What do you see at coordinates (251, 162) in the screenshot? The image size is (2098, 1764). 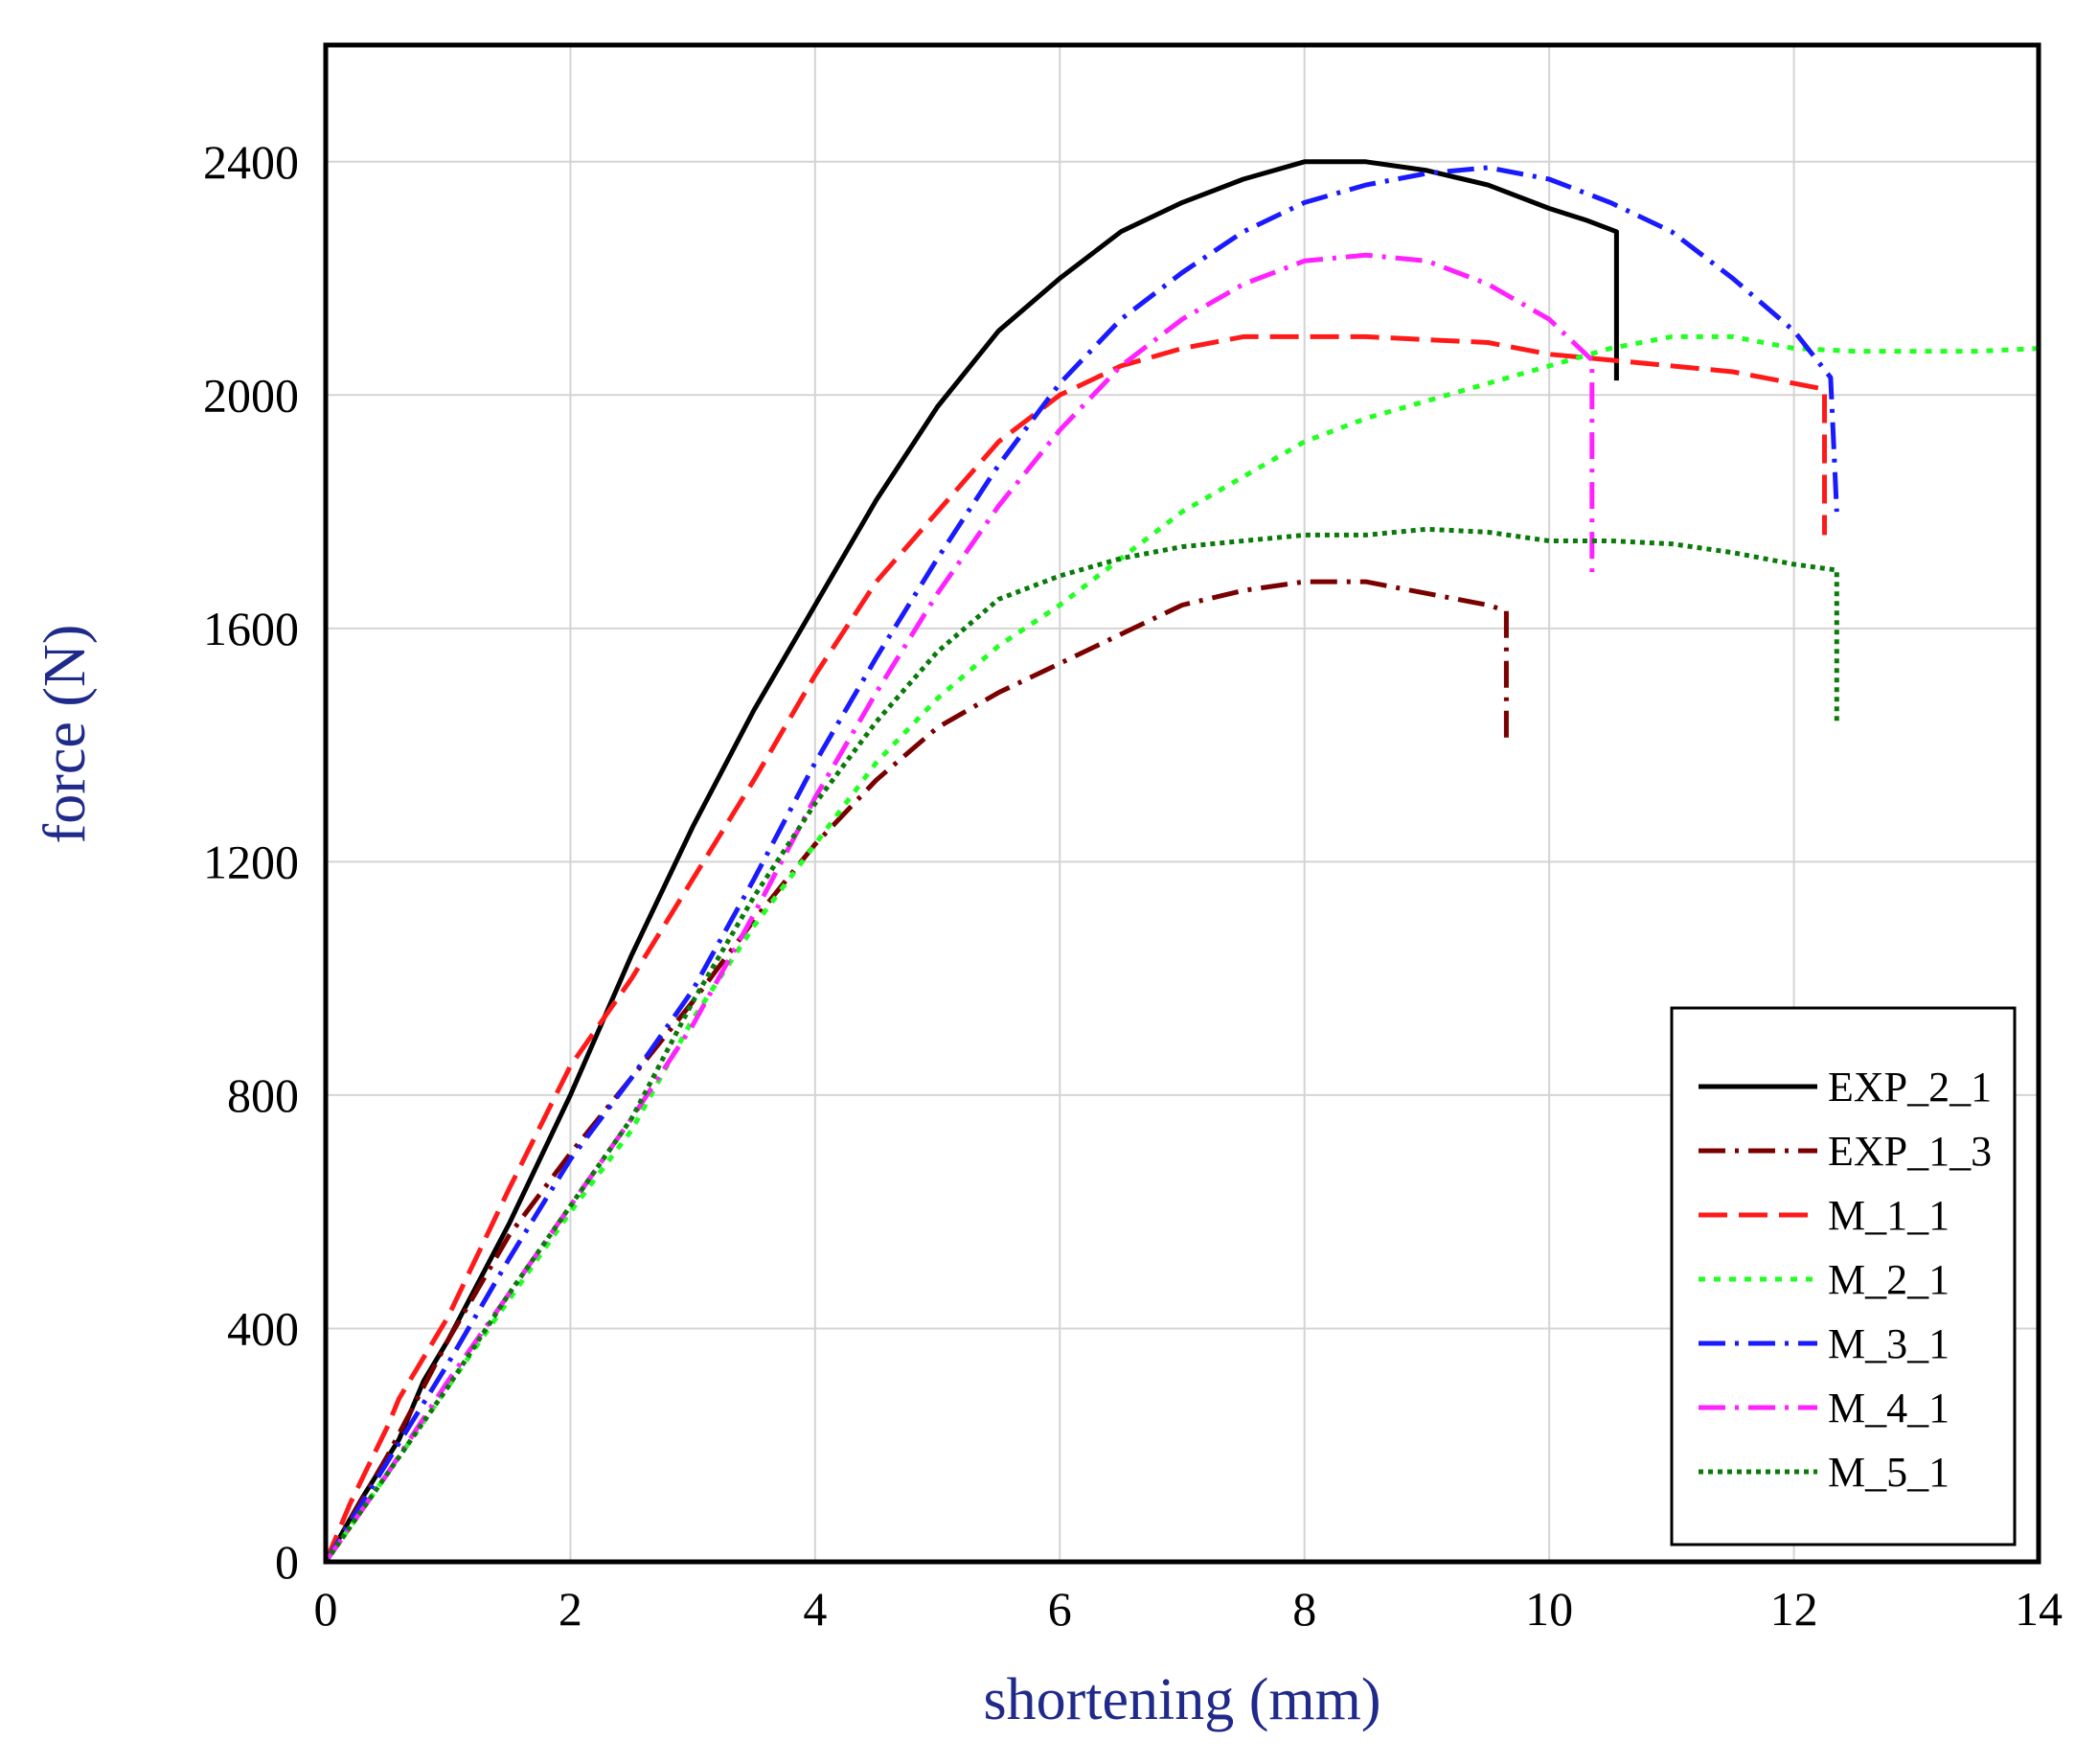 I see `y-tick-label: 2400` at bounding box center [251, 162].